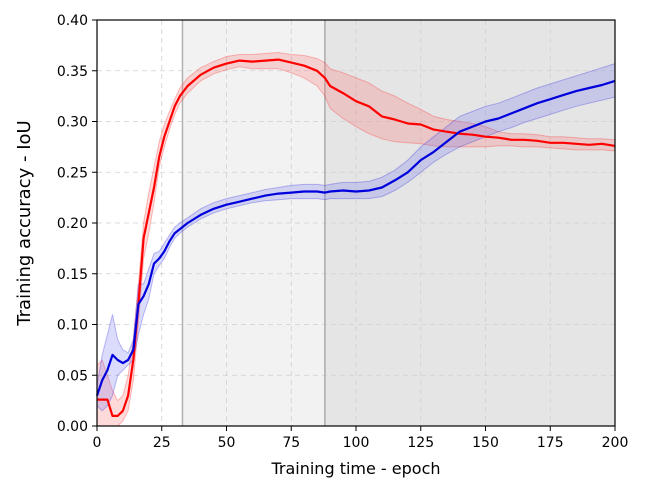  I want to click on y-tick-label: 0.40, so click(72, 21).